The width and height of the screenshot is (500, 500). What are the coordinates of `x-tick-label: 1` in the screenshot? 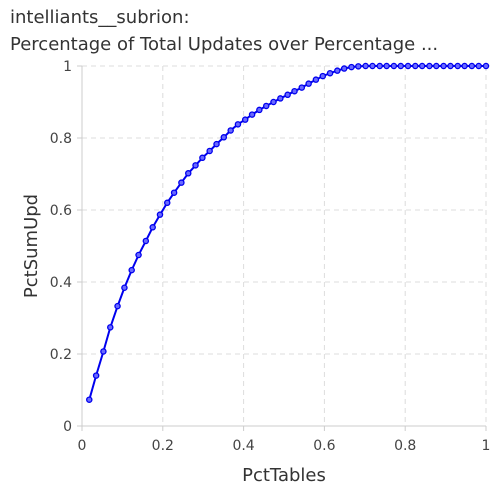 It's located at (486, 446).